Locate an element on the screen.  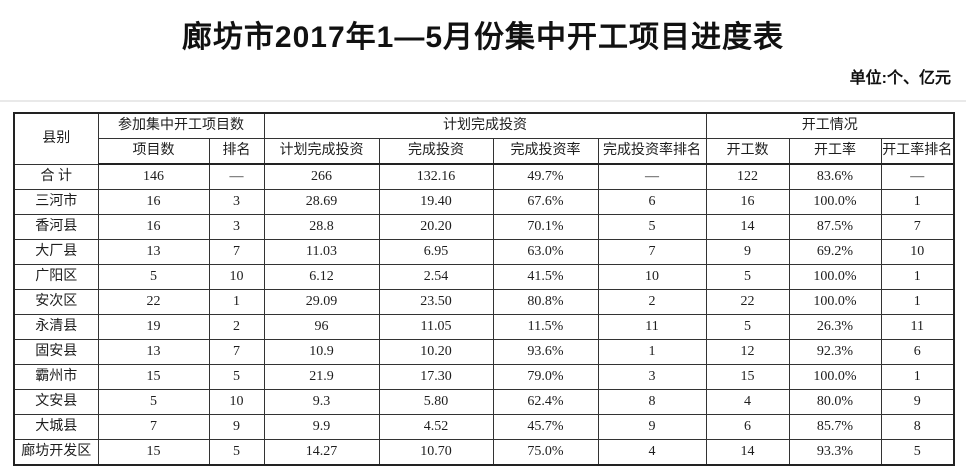
header-rank: 排名 is located at coordinates (236, 151).